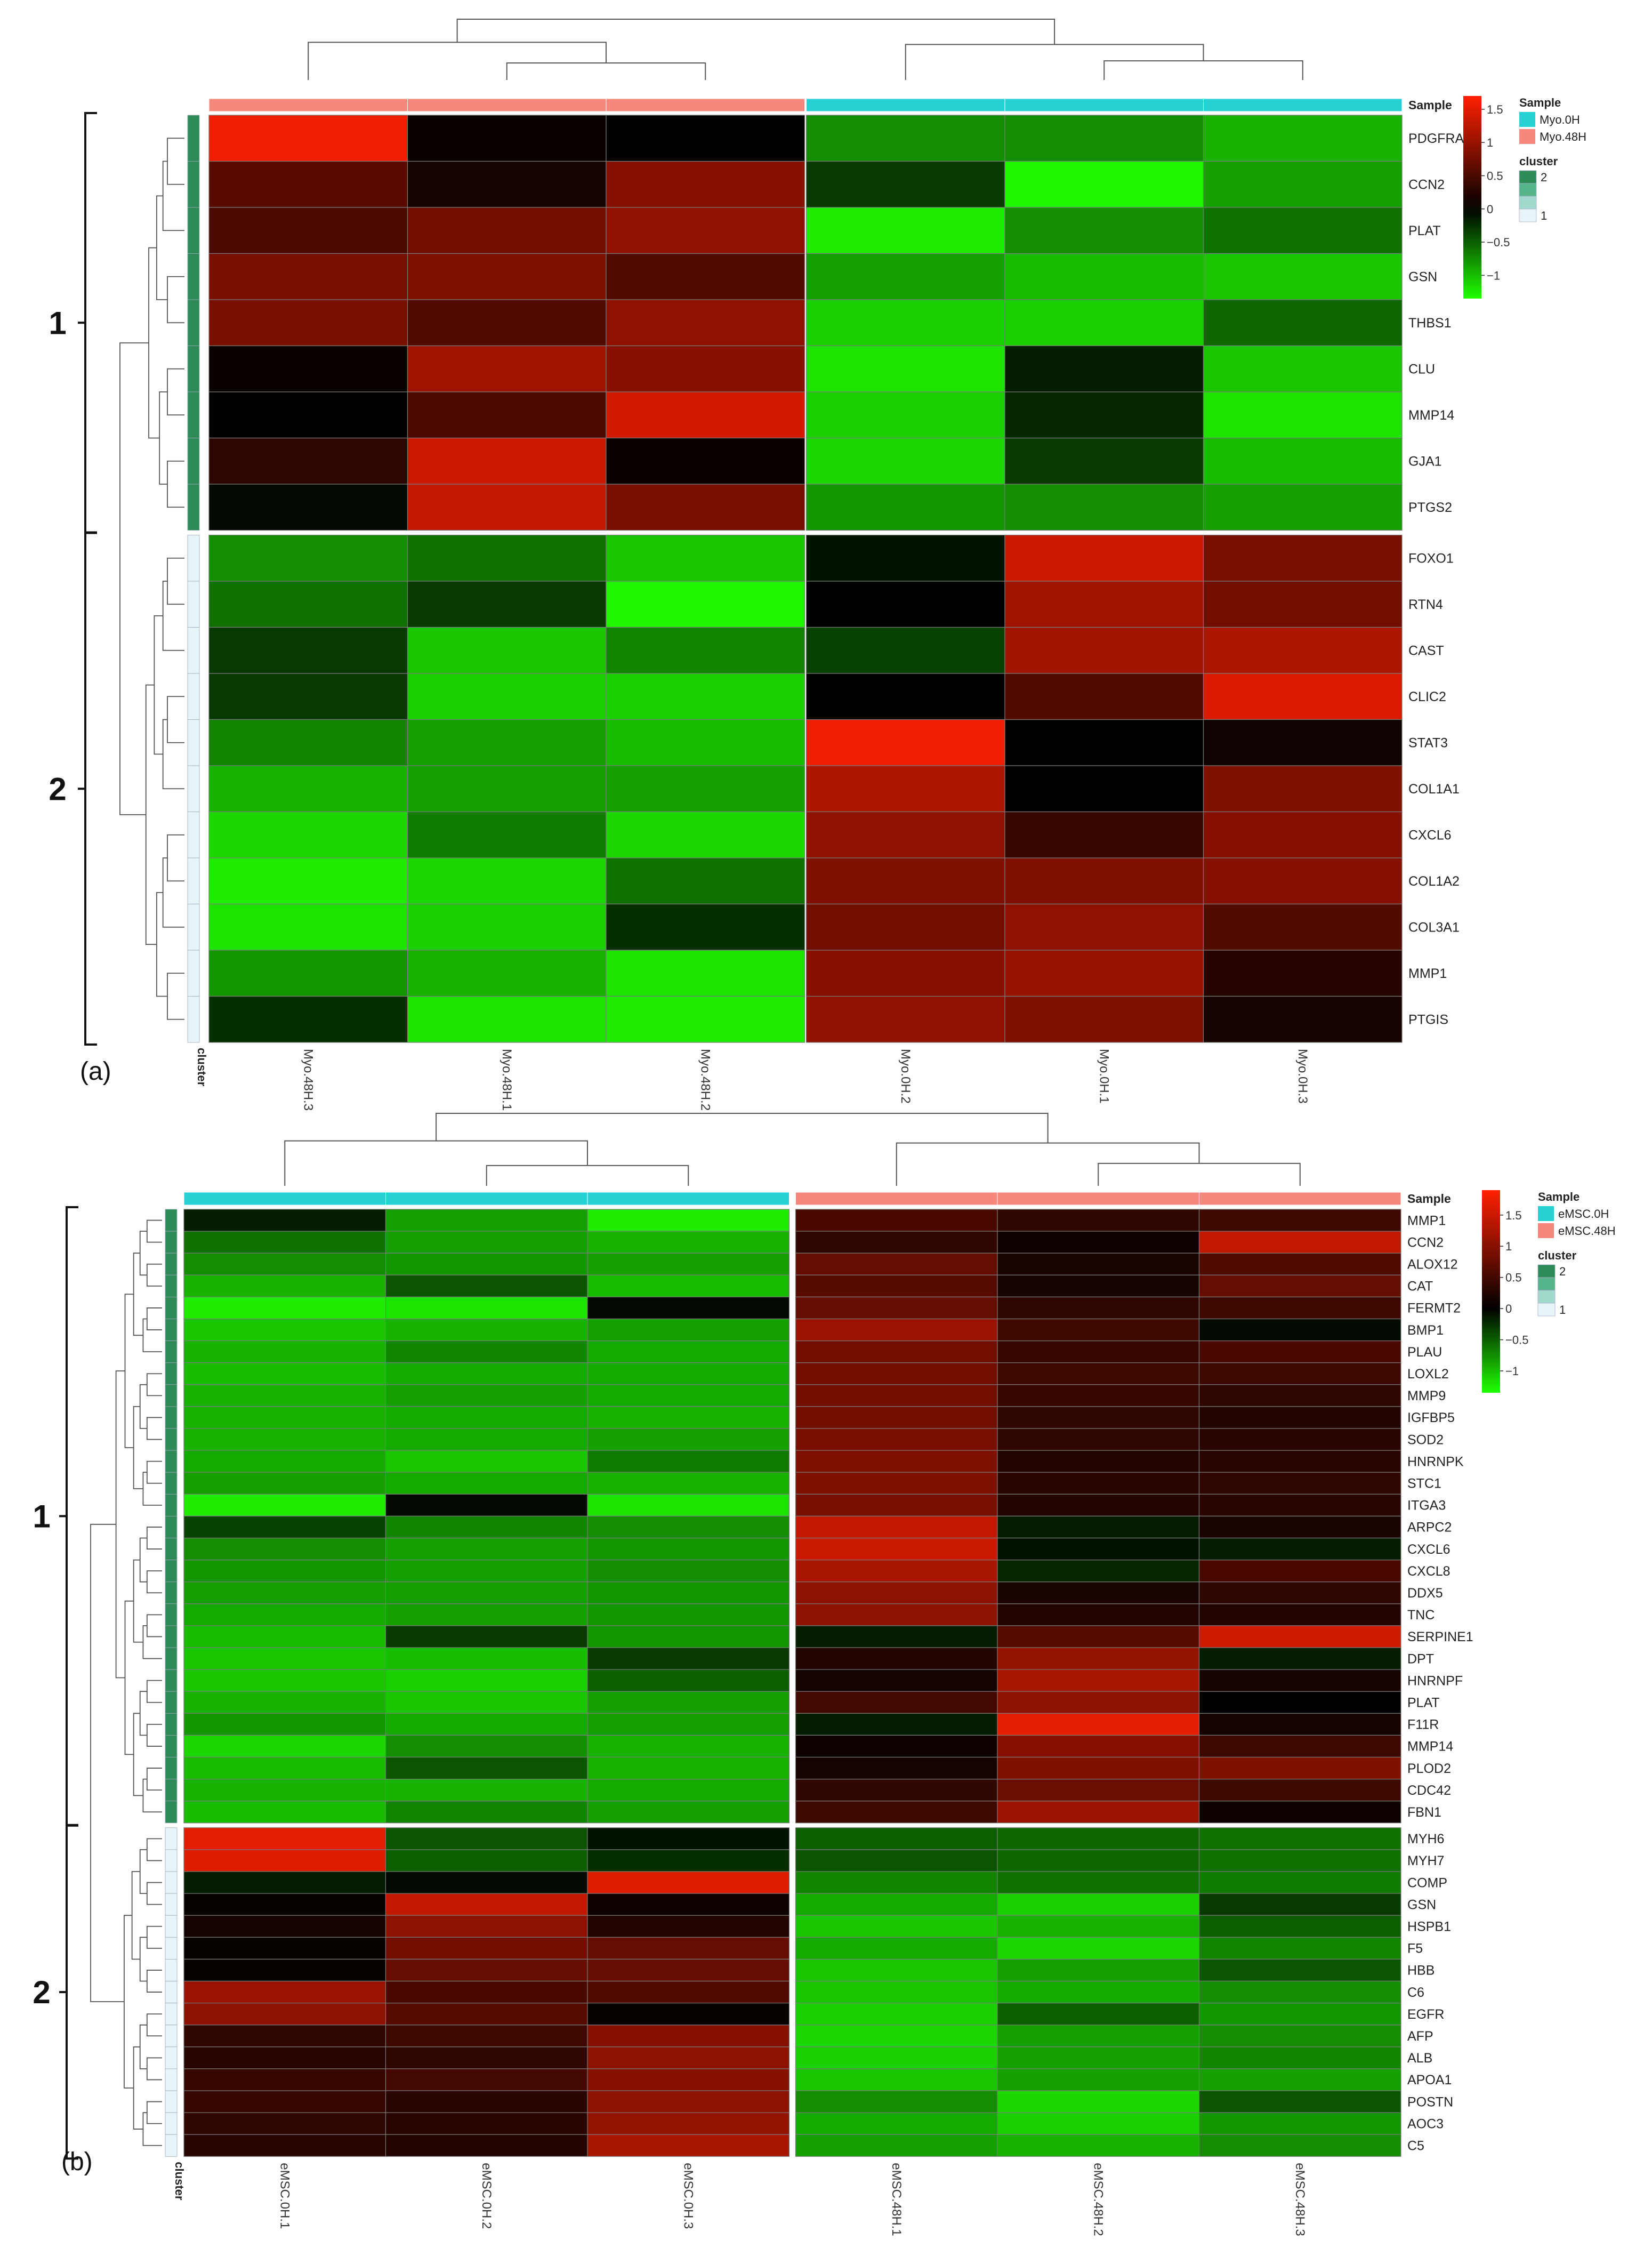 The width and height of the screenshot is (1652, 2264). Describe the element at coordinates (1490, 209) in the screenshot. I see `color-scale-tick-label: 0` at that location.